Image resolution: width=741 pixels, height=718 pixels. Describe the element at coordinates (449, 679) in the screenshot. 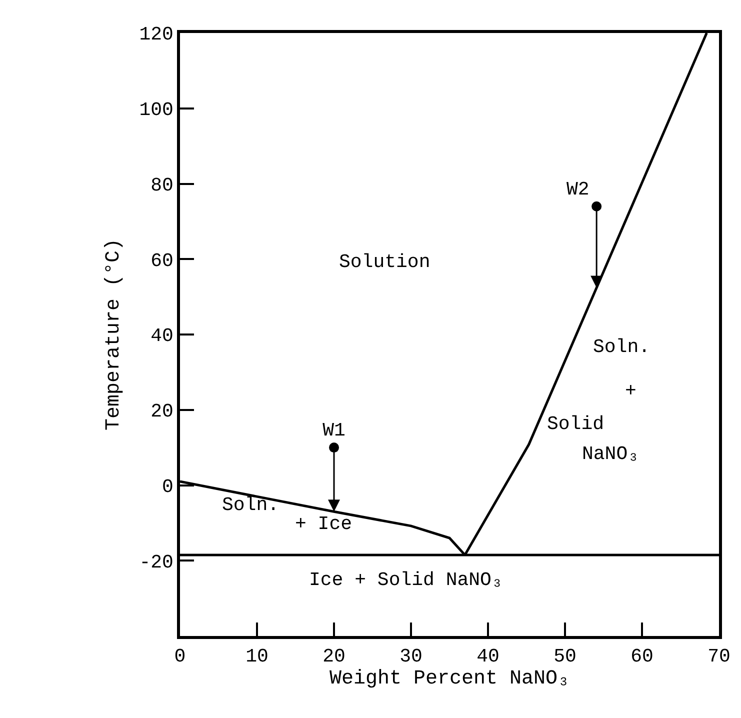

I see `x-axis-title: Weight Percent NaNO₃` at that location.